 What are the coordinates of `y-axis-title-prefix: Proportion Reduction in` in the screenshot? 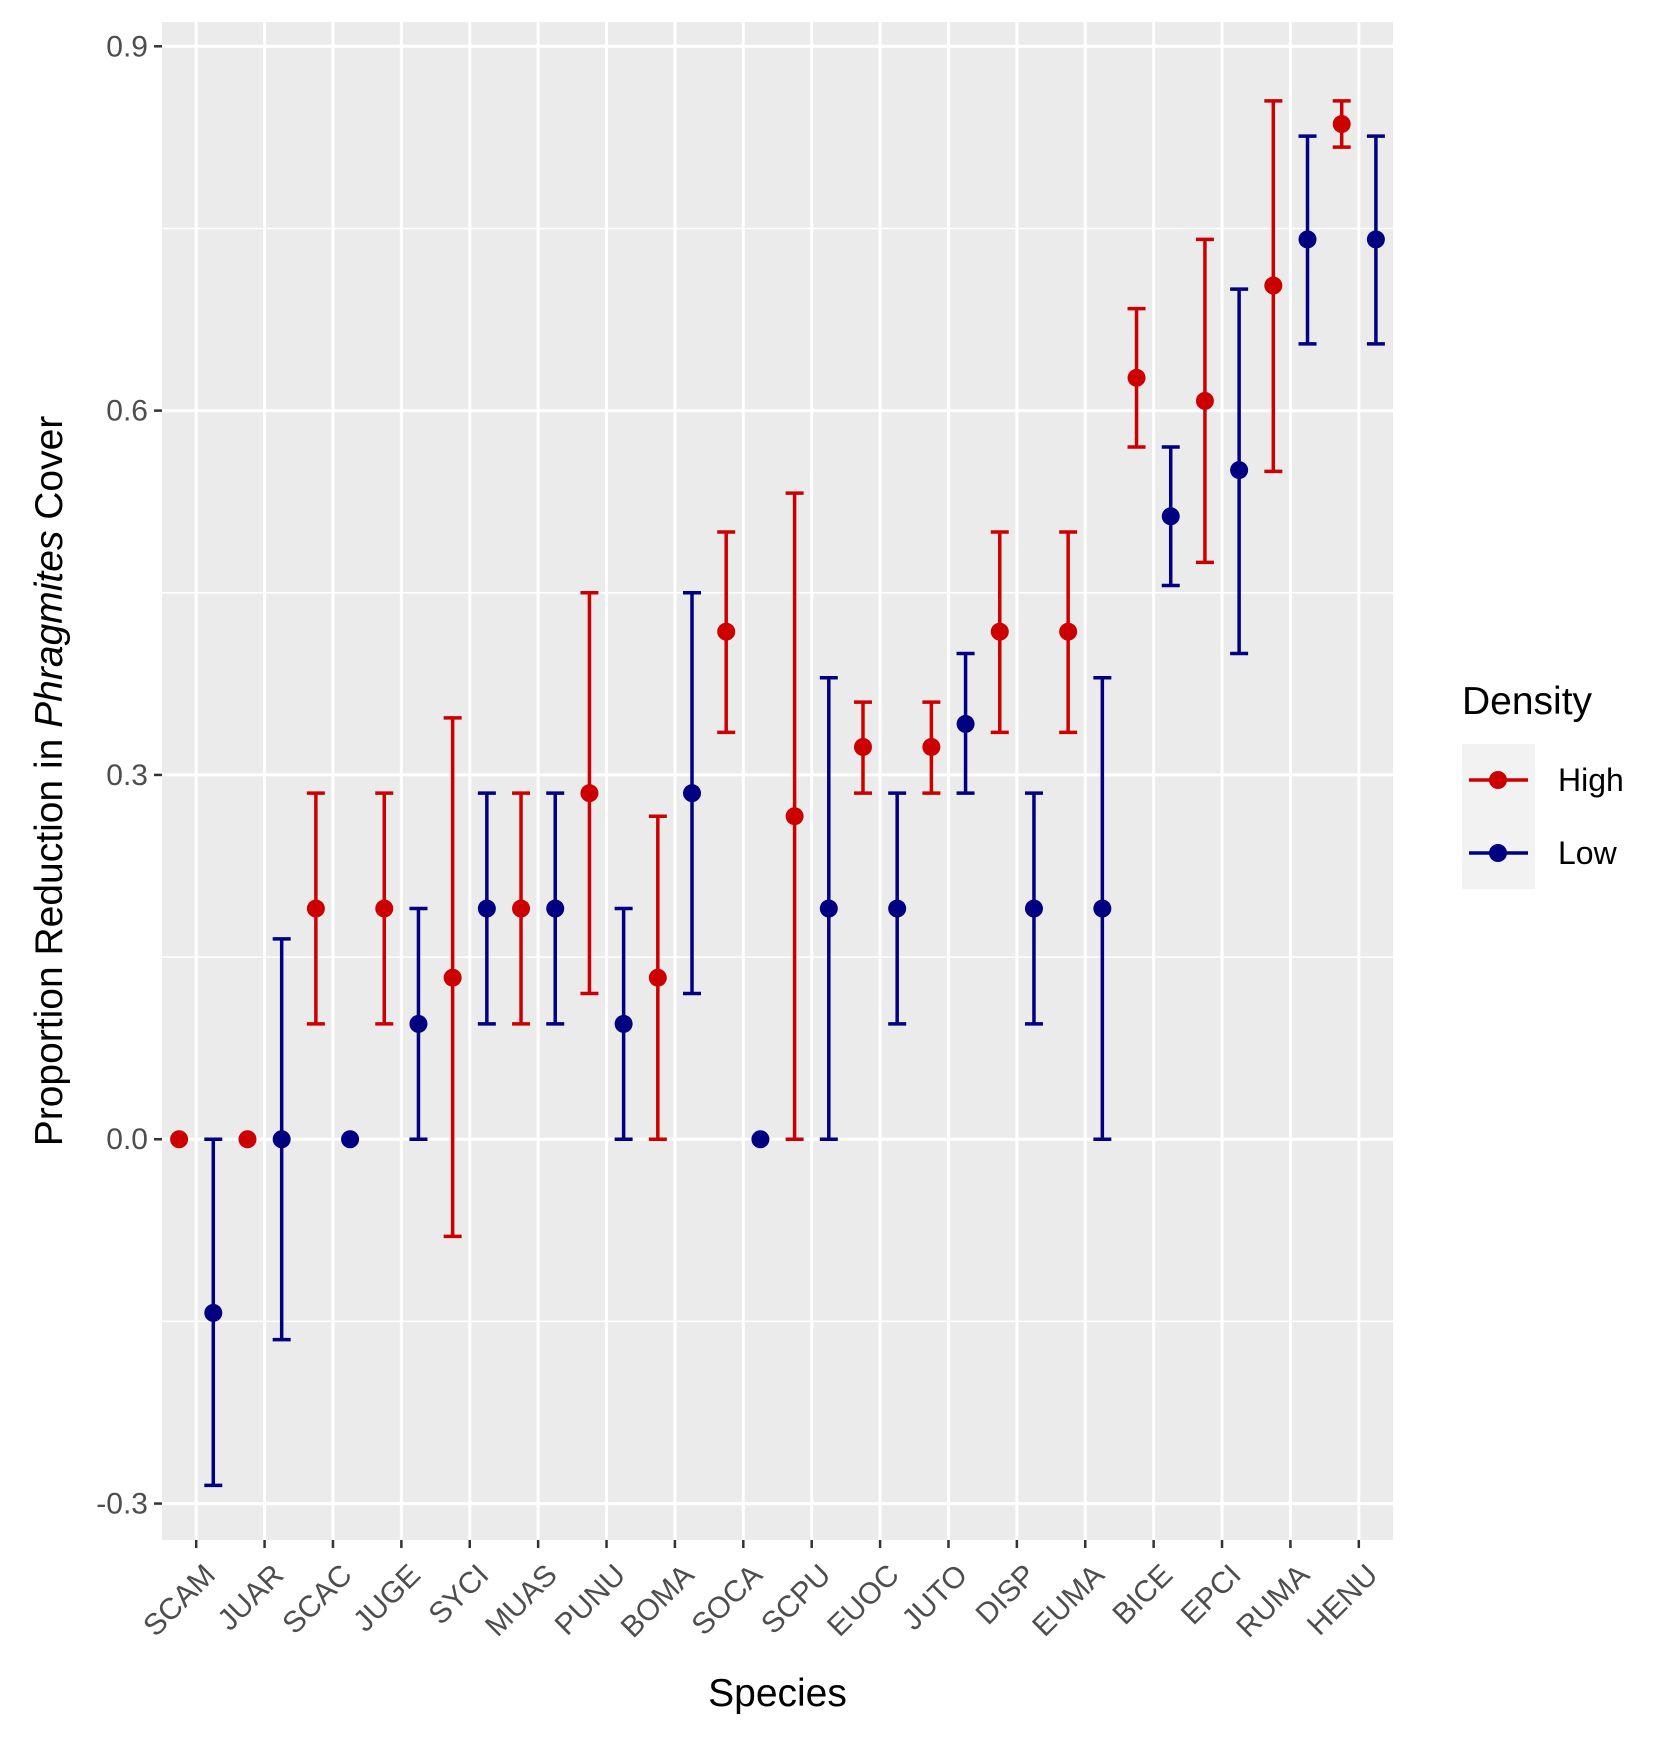 It's located at (49, 937).